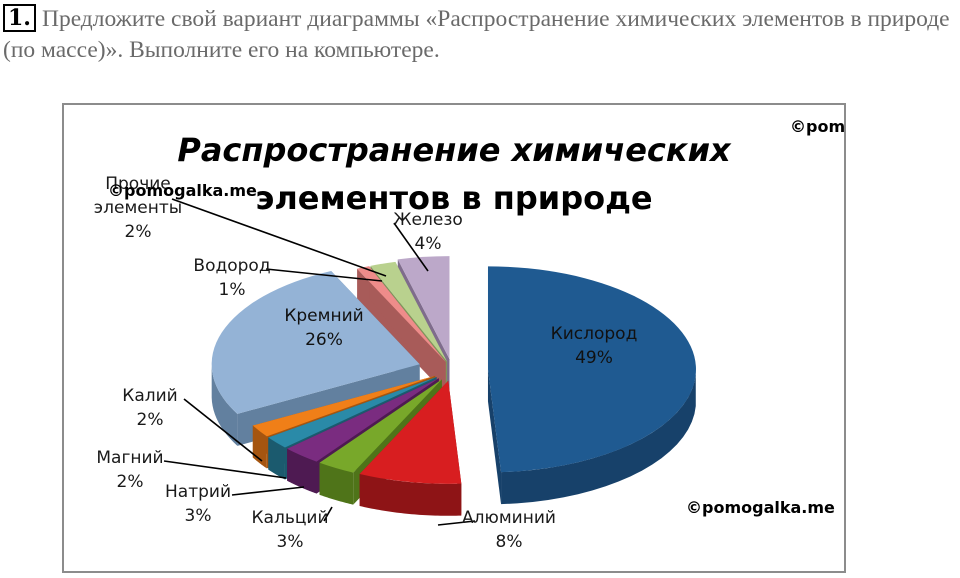 This screenshot has height=578, width=960. What do you see at coordinates (182, 190) in the screenshot?
I see `watermark-left: ©pomogalka.me` at bounding box center [182, 190].